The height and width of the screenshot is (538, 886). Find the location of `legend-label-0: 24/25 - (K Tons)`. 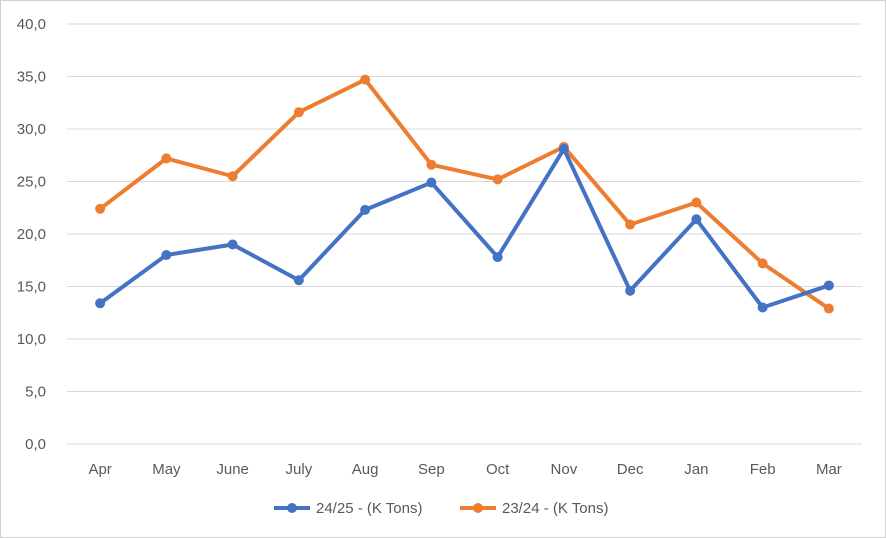

legend-label-0: 24/25 - (K Tons) is located at coordinates (369, 508).